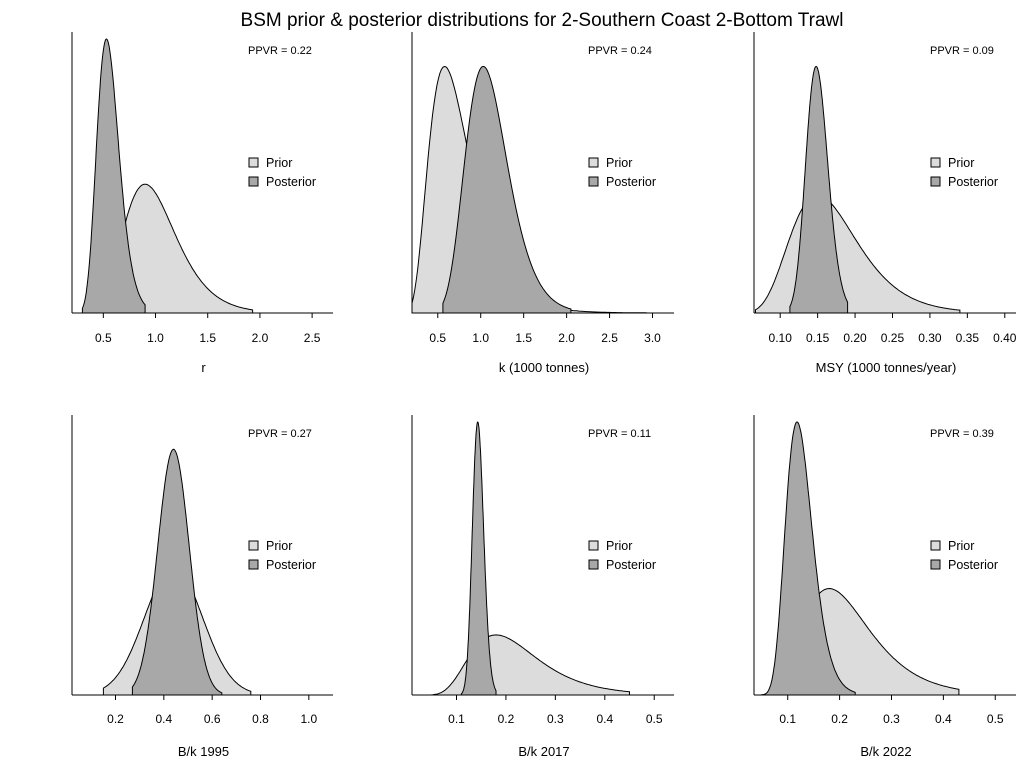  What do you see at coordinates (962, 434) in the screenshot?
I see `ppvr-label: PPVR = 0.39` at bounding box center [962, 434].